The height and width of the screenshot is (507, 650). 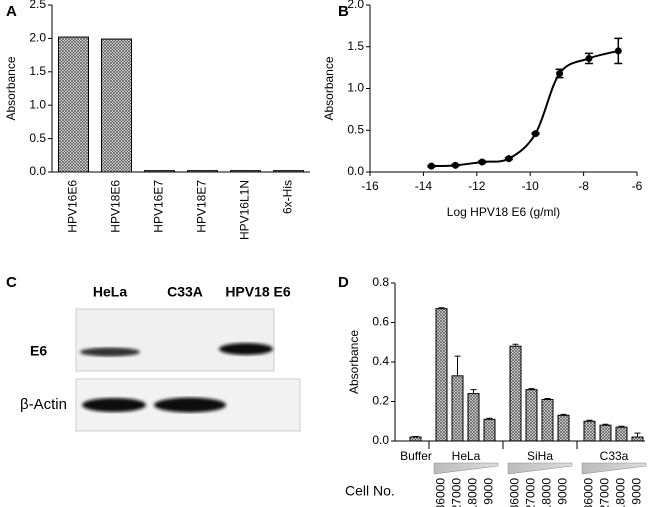 I want to click on row-label: E6, so click(x=38, y=351).